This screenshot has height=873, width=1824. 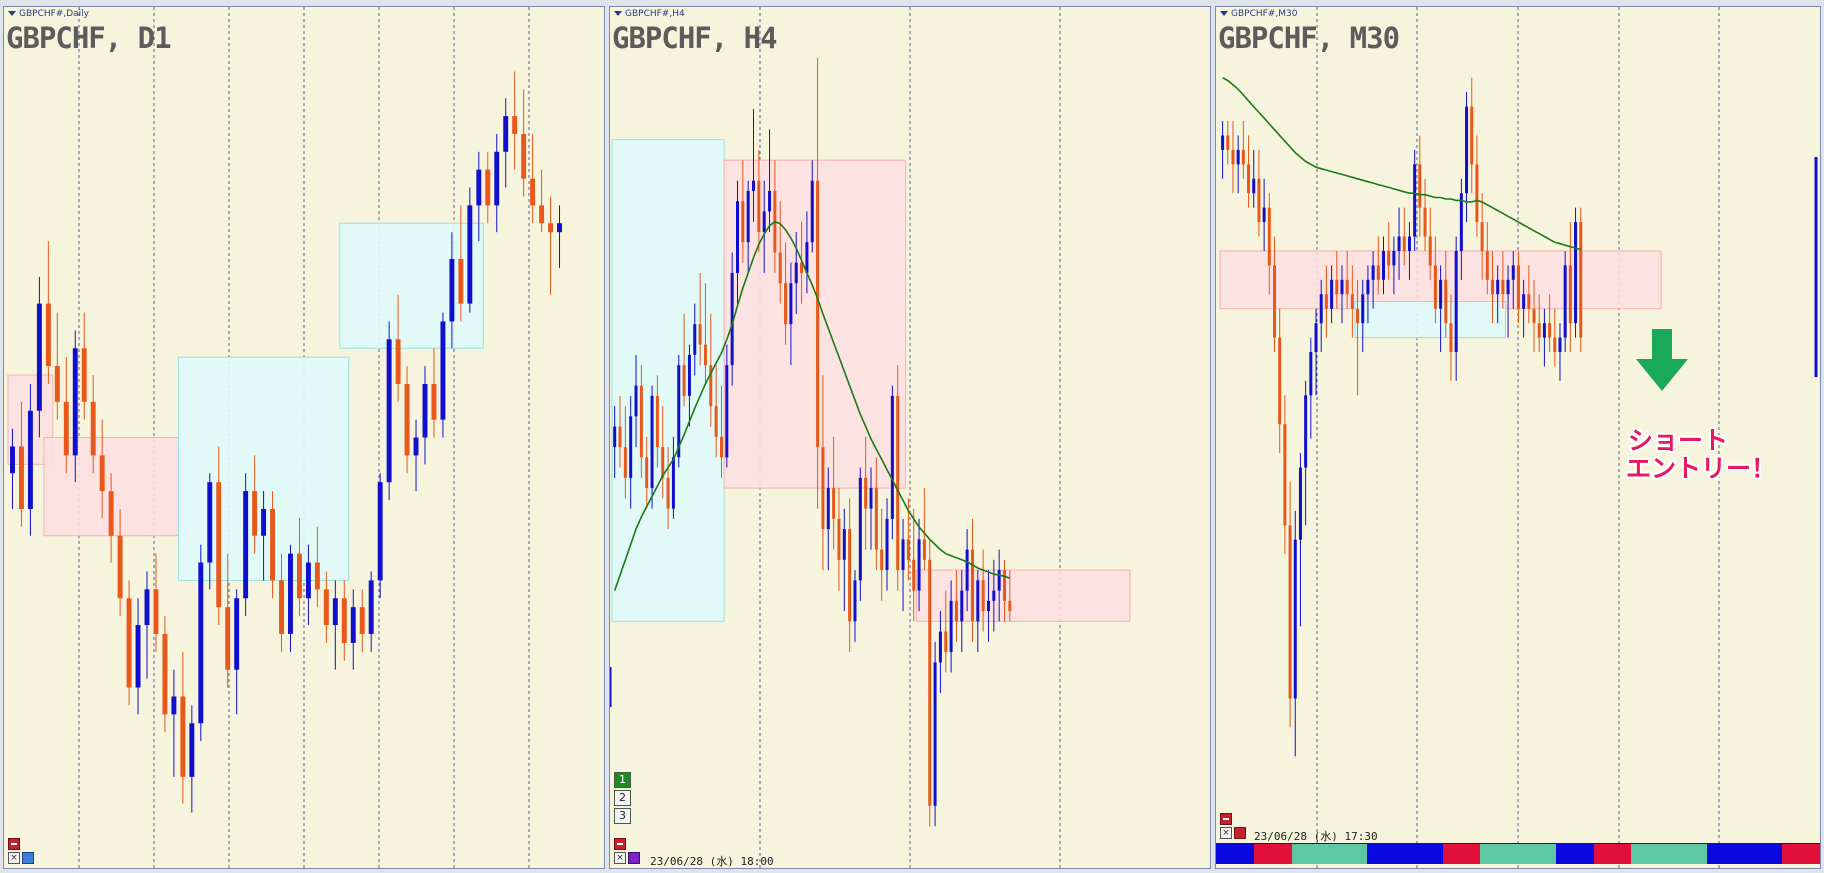 I want to click on chart-window-title: GBPCHF#,Daily, so click(x=48, y=14).